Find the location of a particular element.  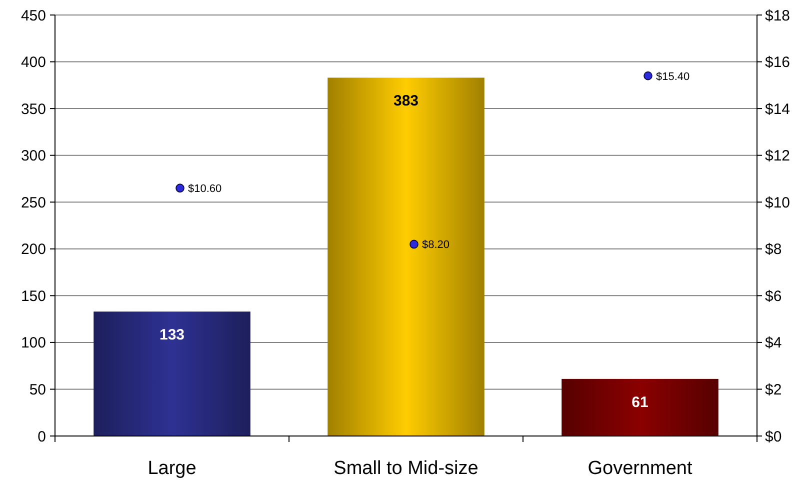

y-tick-label: 350 is located at coordinates (33, 109).